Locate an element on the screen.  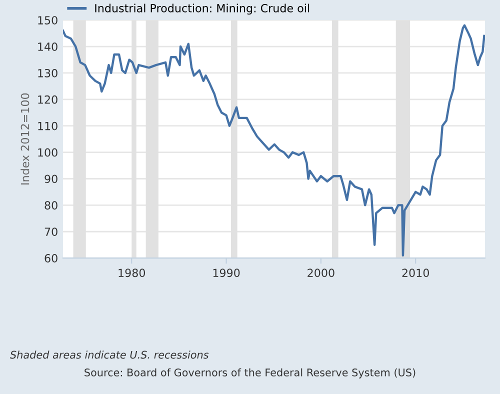
text: Shaded areas indicate U.S. recessions is located at coordinates (109, 354).